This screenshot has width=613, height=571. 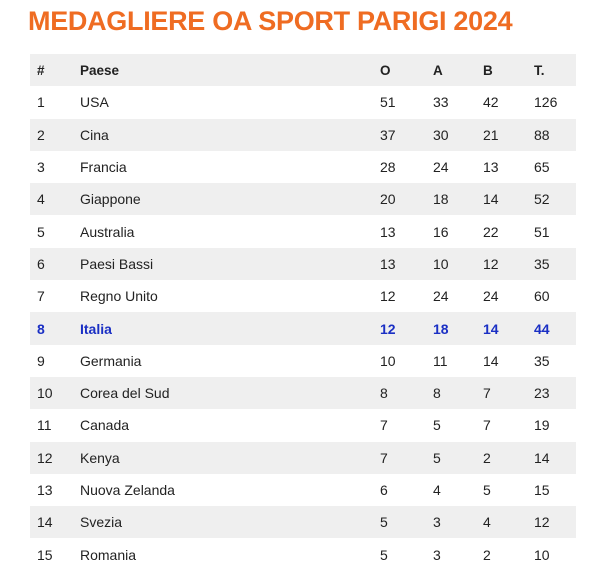 I want to click on cell-silver: 18, so click(x=441, y=199).